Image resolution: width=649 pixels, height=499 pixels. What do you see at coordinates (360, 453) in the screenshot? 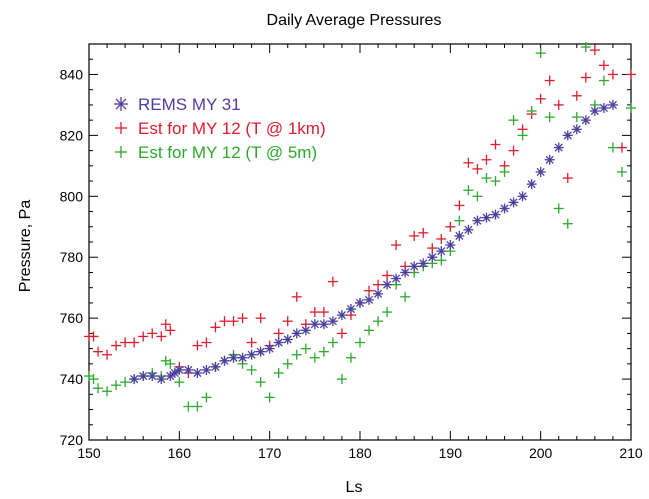
I see `x-tick-label: 180` at bounding box center [360, 453].